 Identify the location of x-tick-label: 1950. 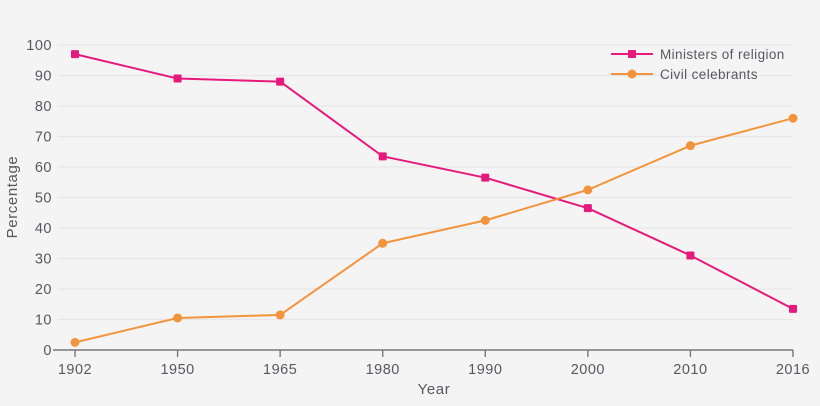
(177, 370).